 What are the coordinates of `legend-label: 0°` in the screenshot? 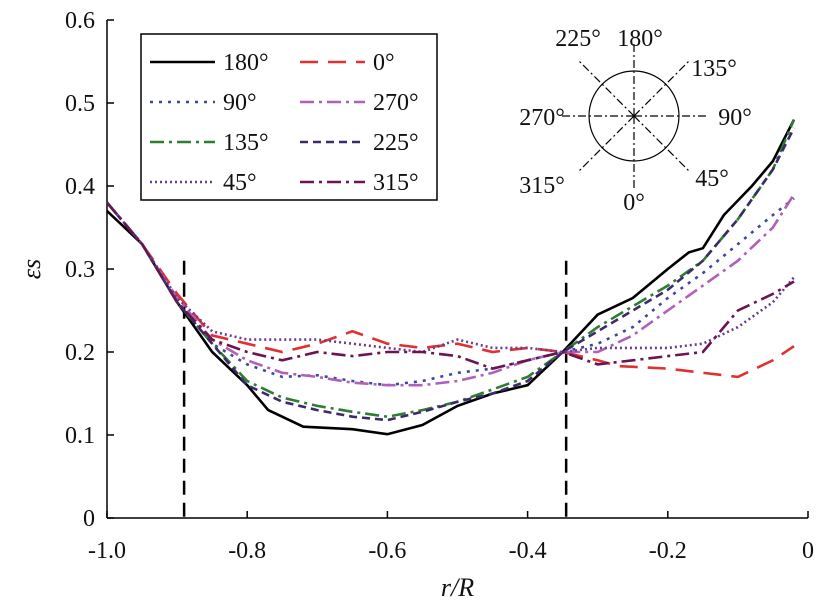 It's located at (384, 63).